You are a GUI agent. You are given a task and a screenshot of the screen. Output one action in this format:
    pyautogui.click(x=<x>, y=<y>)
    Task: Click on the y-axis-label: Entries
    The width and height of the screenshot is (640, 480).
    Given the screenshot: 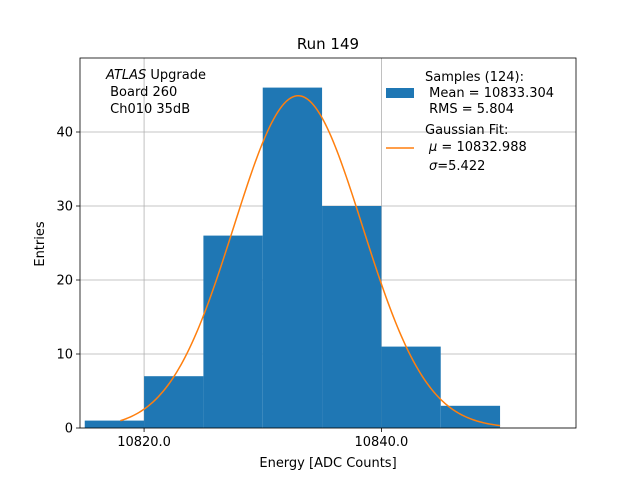 What is the action you would take?
    pyautogui.click(x=40, y=244)
    